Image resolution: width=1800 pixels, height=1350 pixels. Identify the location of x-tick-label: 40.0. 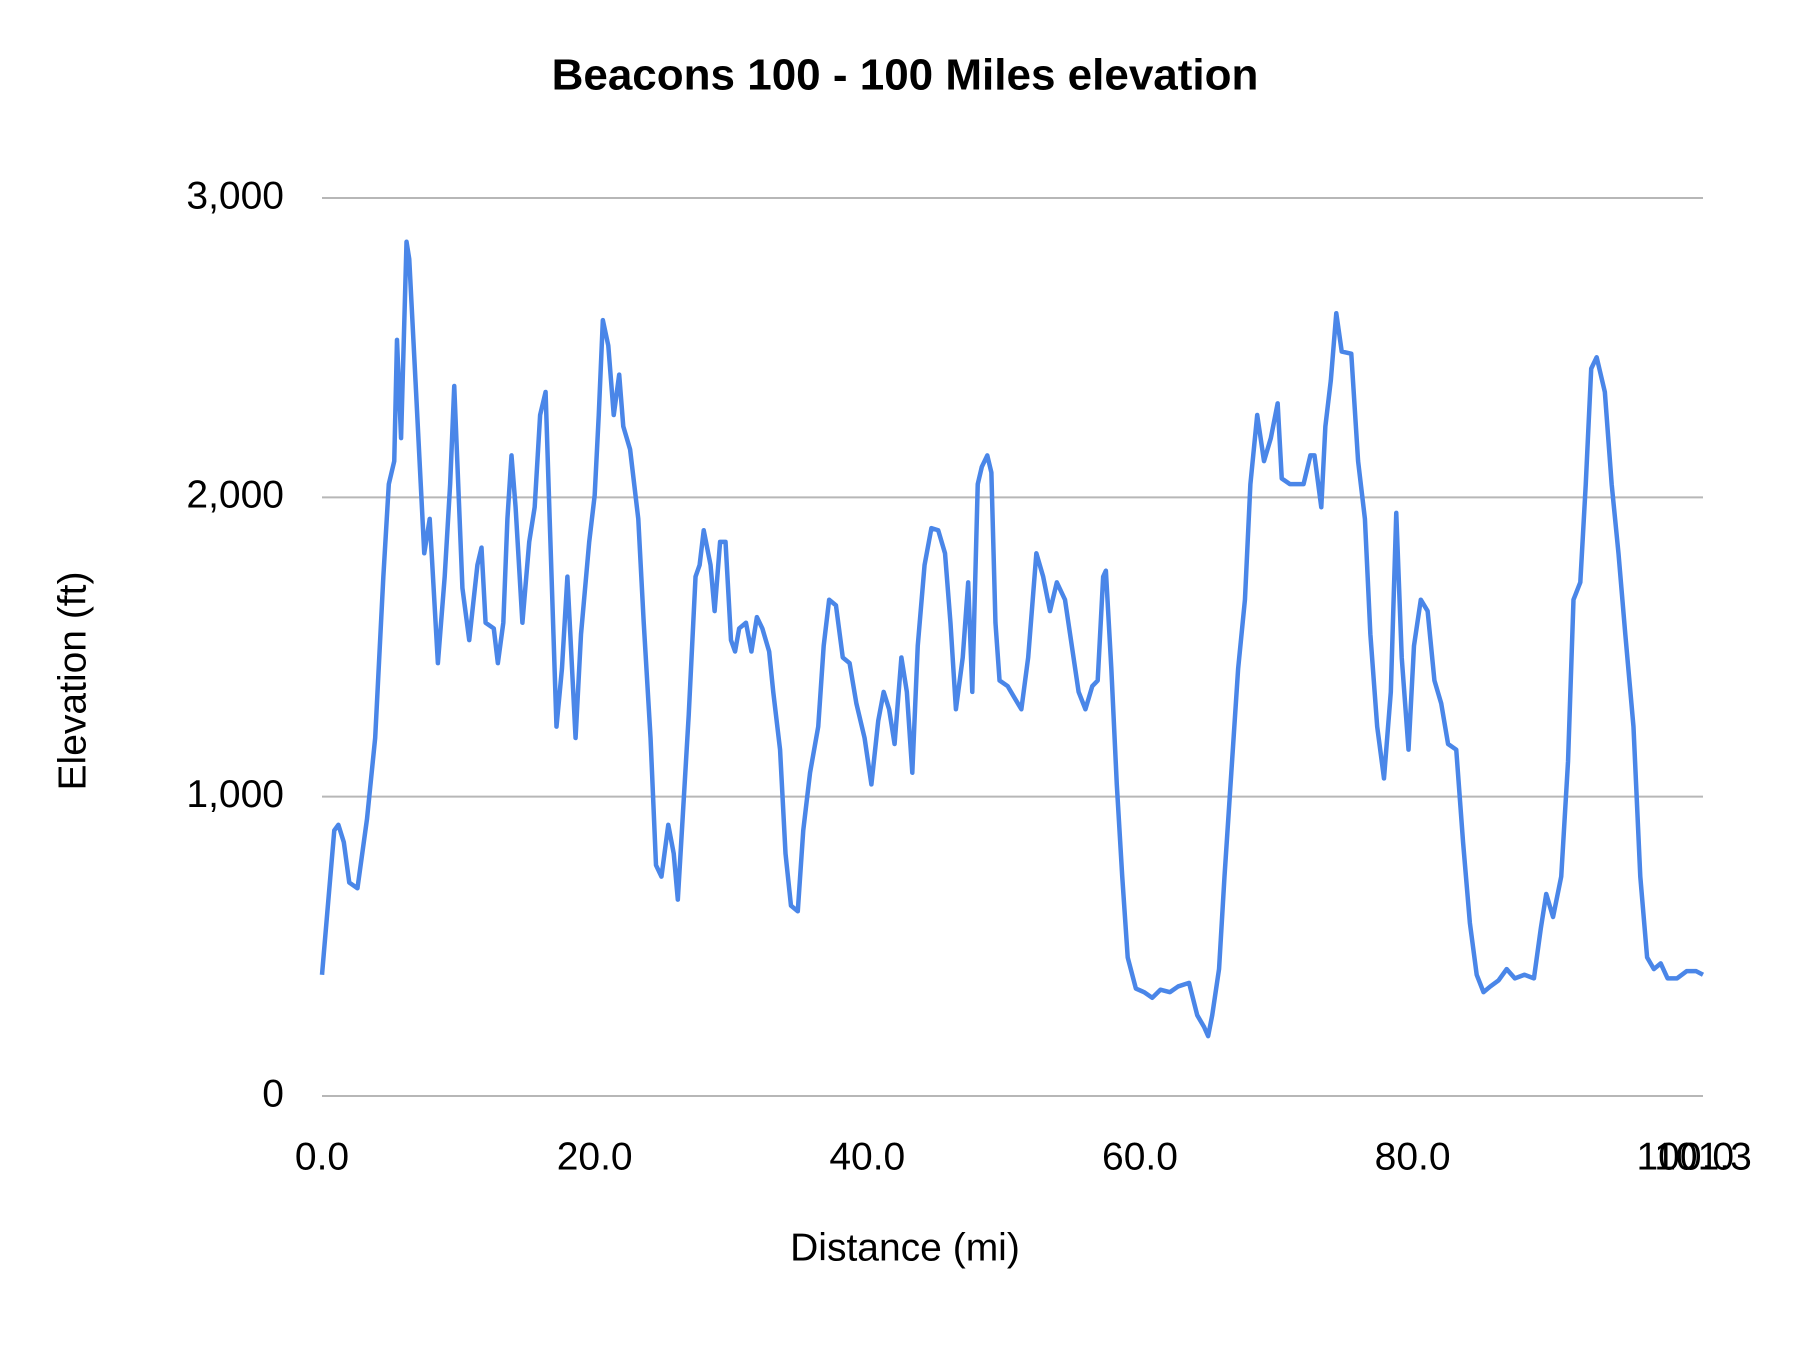
(867, 1156).